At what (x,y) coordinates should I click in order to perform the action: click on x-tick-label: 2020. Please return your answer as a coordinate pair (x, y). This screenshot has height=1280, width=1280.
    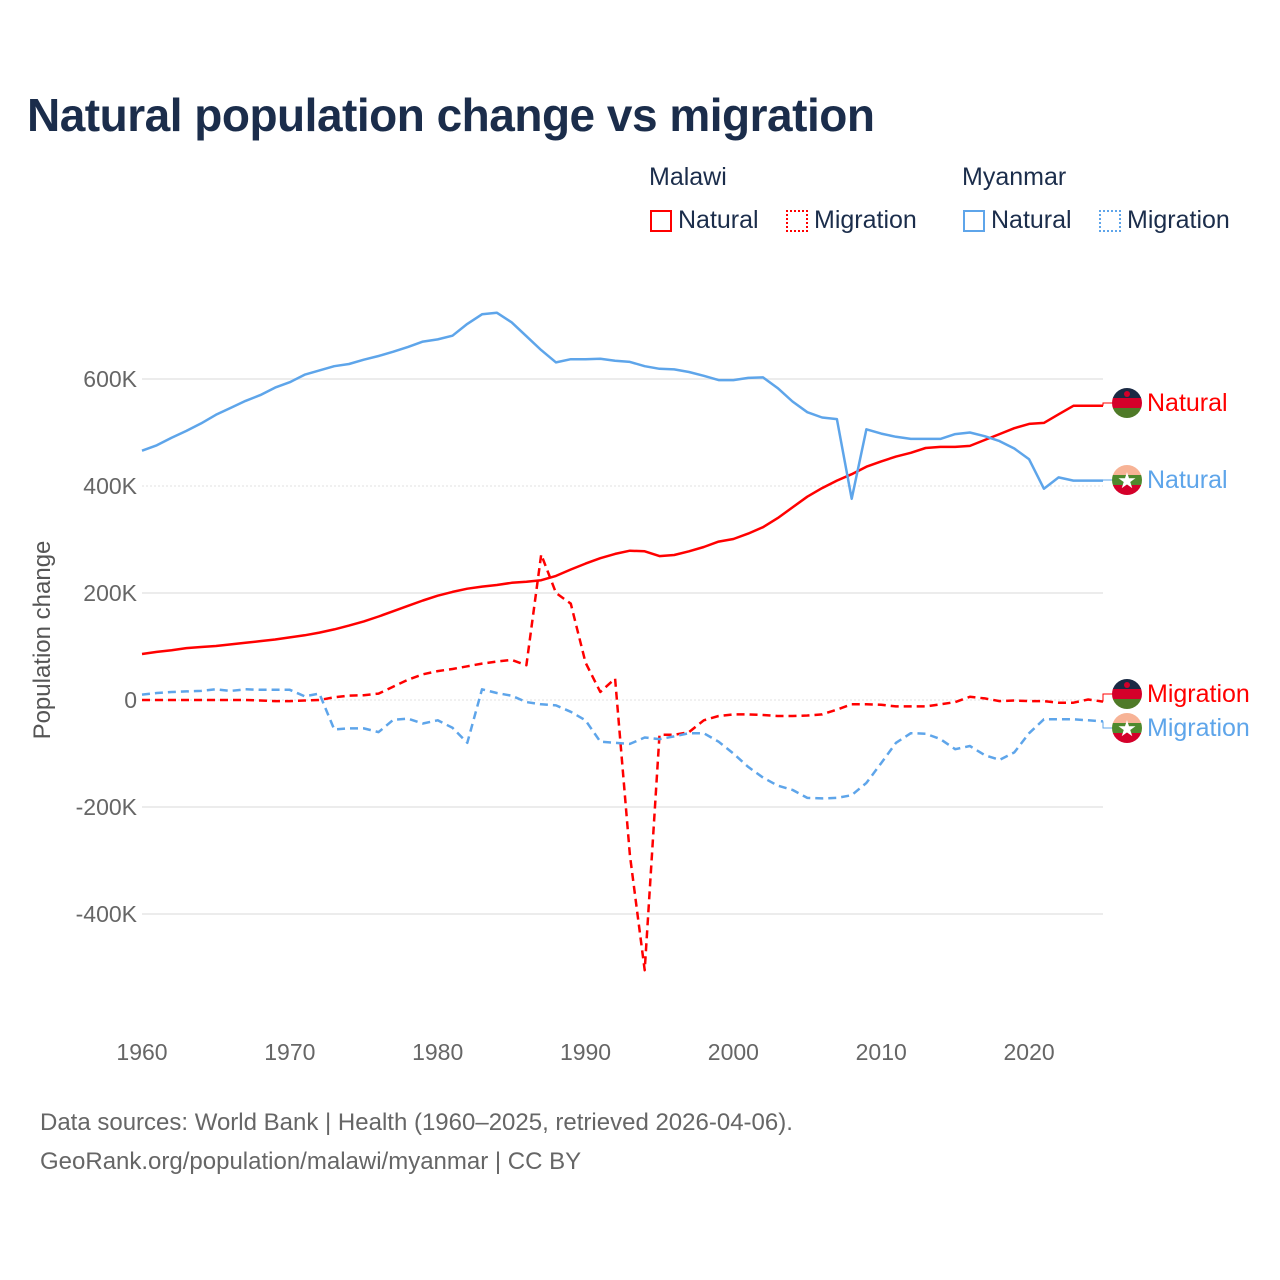
    Looking at the image, I should click on (1028, 1052).